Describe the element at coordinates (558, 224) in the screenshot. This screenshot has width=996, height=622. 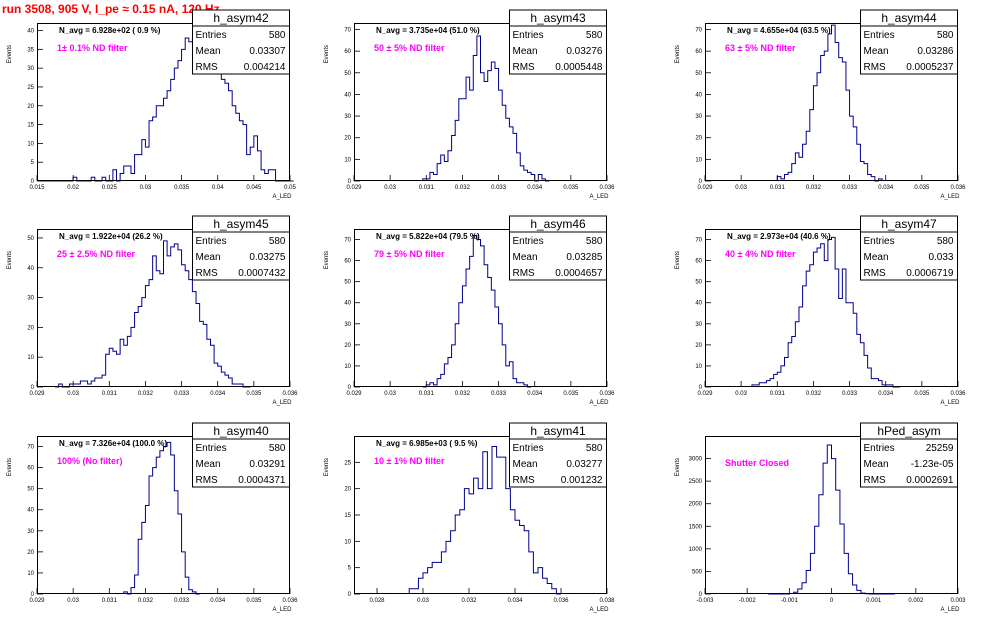
I see `histogram-name: h_asym46` at that location.